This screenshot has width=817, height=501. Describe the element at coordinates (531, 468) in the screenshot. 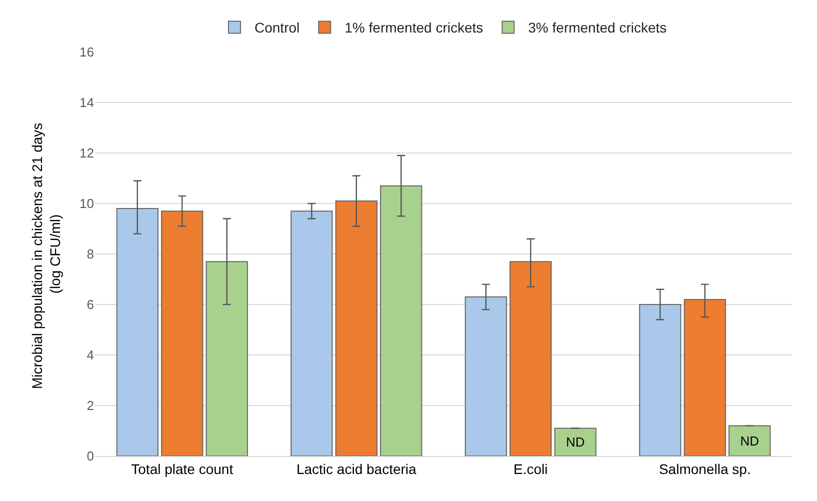

I see `x-tick-label: E.coli` at that location.